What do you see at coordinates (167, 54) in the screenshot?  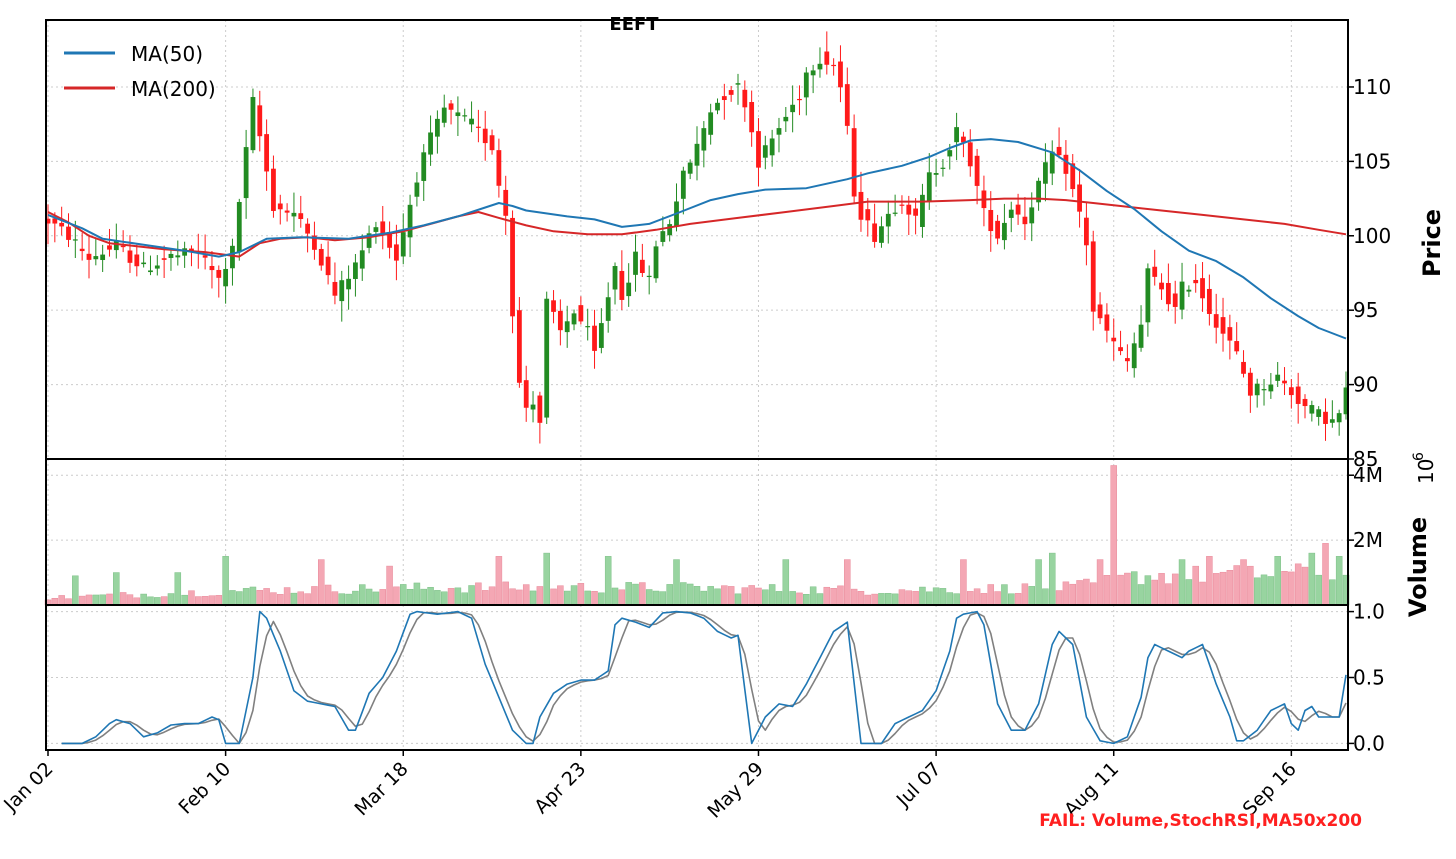 I see `legend-ma50-label: MA(50)` at bounding box center [167, 54].